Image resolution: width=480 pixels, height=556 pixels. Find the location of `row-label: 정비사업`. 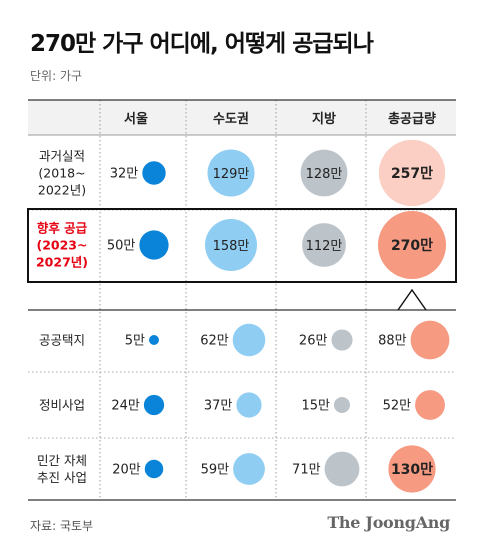

row-label: 정비사업 is located at coordinates (62, 405).